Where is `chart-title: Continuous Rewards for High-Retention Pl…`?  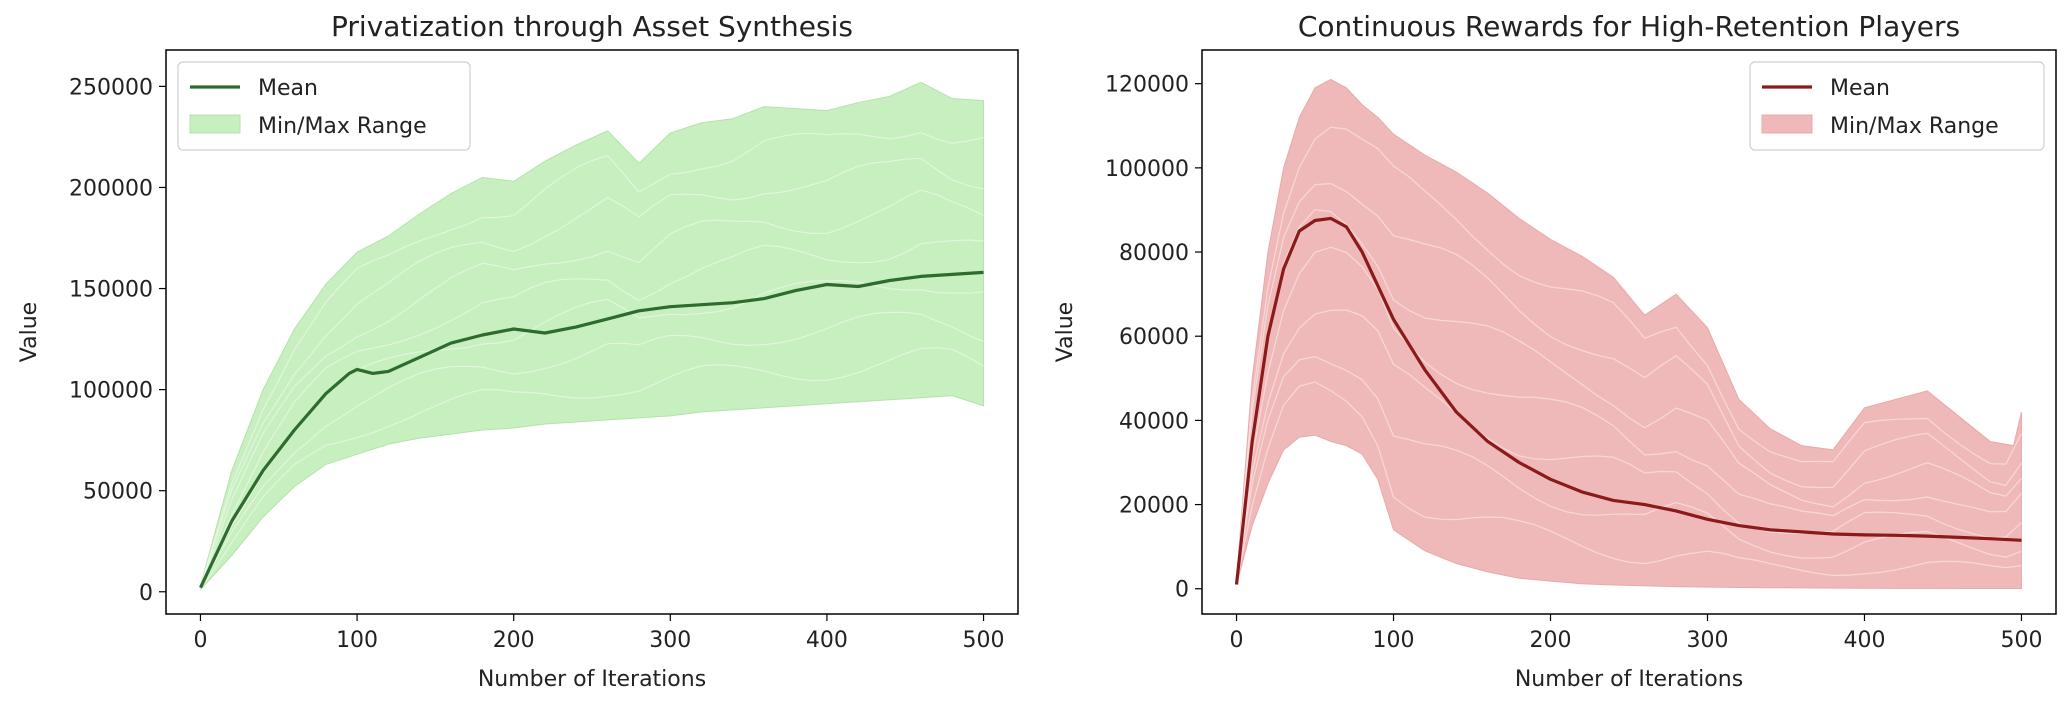
chart-title: Continuous Rewards for High-Retention Pl… is located at coordinates (1629, 26).